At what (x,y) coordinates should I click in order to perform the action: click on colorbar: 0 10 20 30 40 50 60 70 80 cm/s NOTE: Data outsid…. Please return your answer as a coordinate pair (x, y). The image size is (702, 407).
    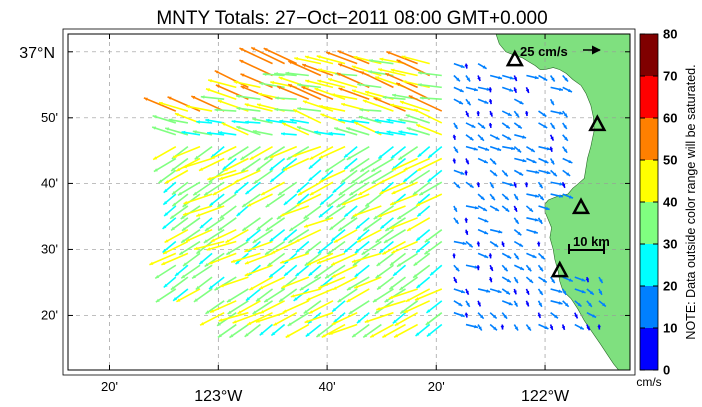
    Looking at the image, I should click on (667, 208).